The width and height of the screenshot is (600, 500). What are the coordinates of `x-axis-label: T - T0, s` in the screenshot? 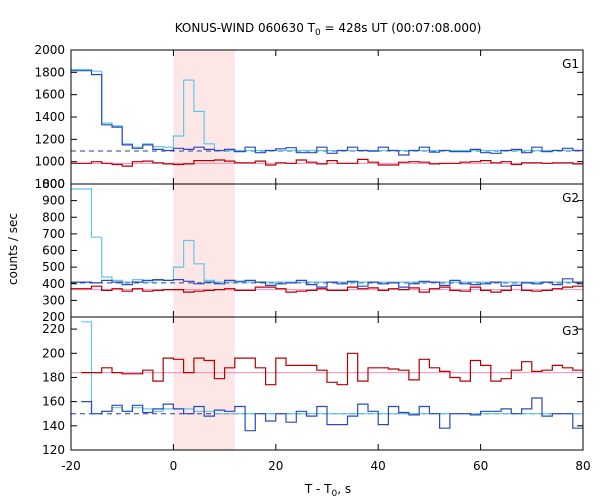 It's located at (327, 490).